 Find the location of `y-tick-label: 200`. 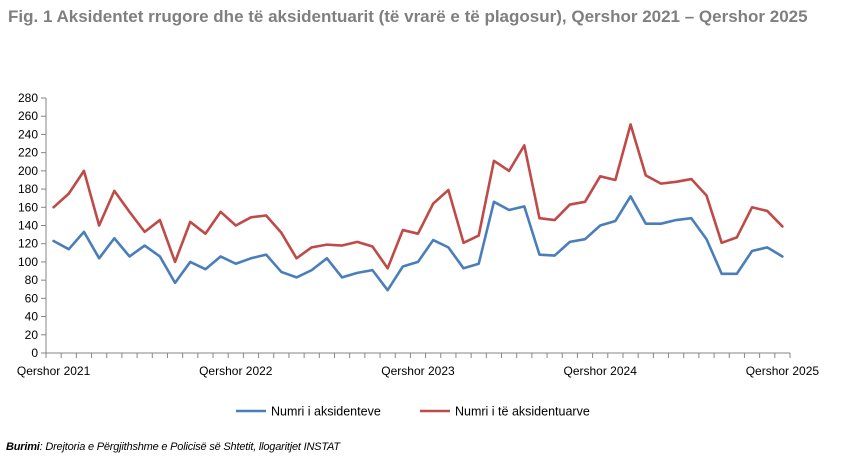

y-tick-label: 200 is located at coordinates (28, 171).